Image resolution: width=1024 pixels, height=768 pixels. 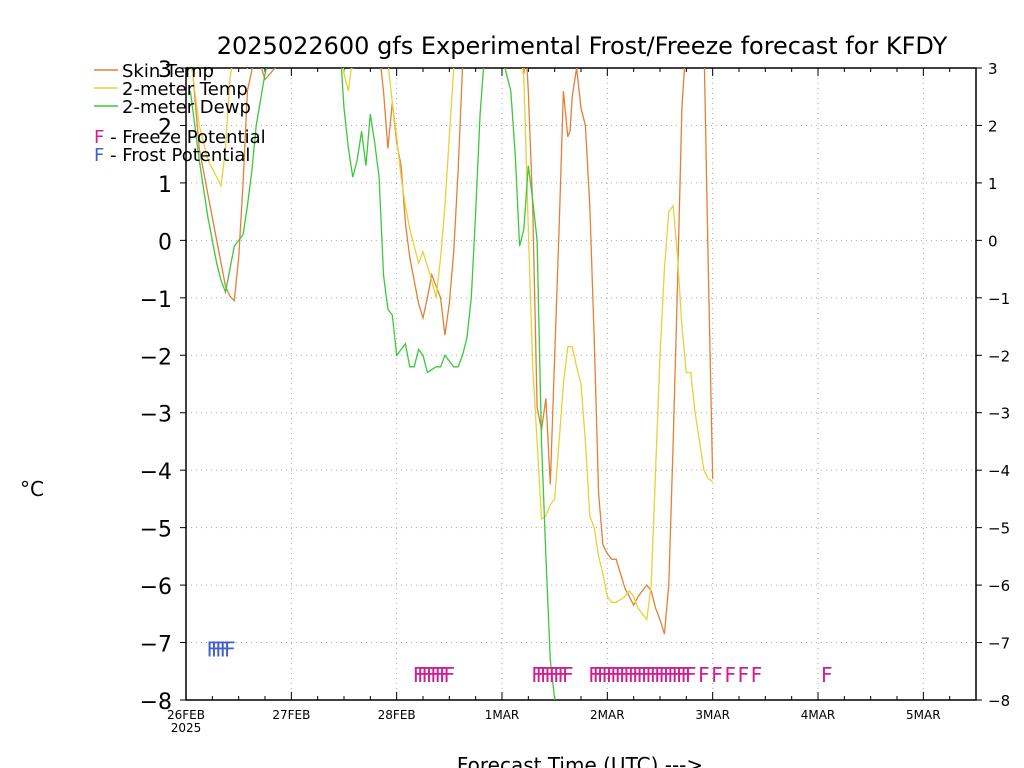 I want to click on x-axis-label: Forecast Time (UTC) --->, so click(x=580, y=760).